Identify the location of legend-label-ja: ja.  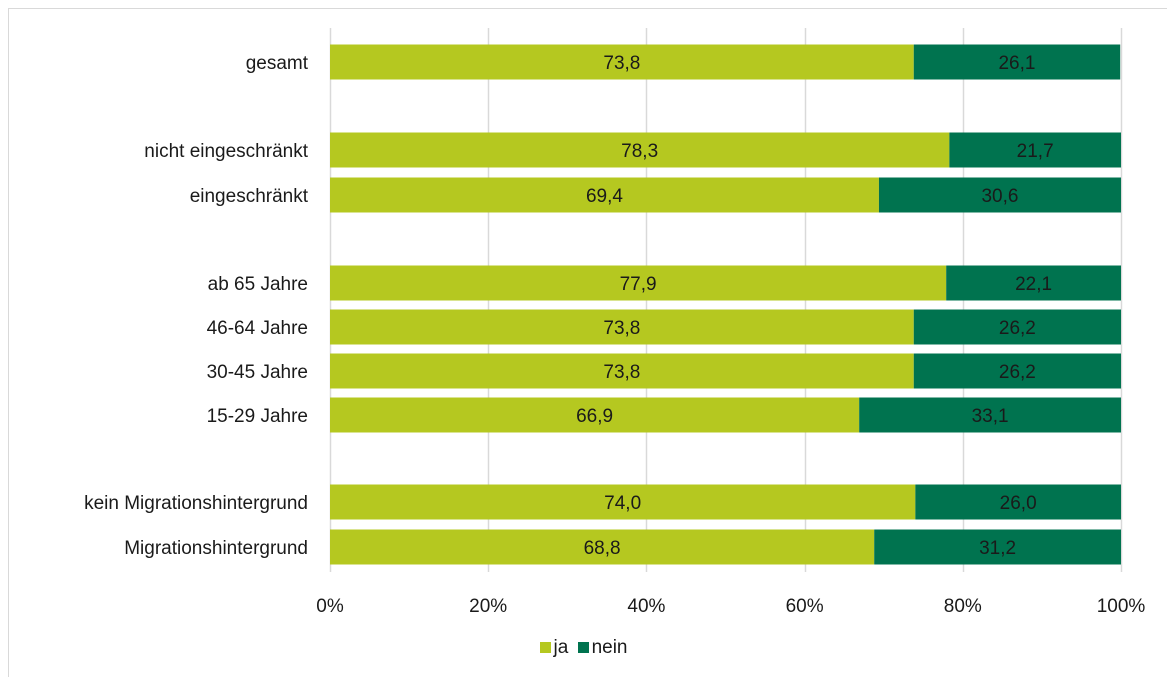
(561, 647).